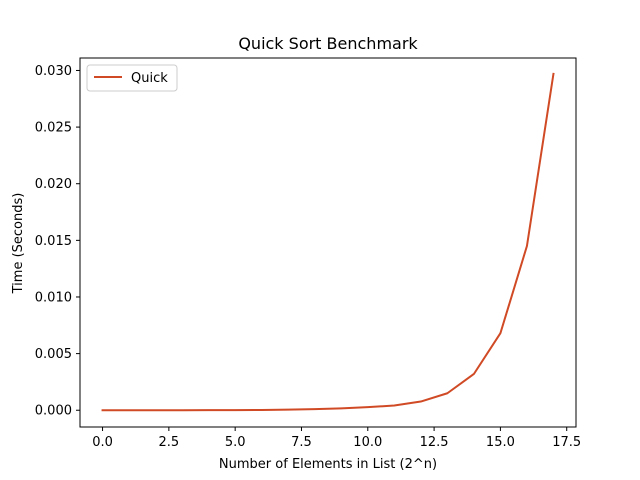 The height and width of the screenshot is (480, 640). I want to click on y-tick-label: 0.015, so click(53, 241).